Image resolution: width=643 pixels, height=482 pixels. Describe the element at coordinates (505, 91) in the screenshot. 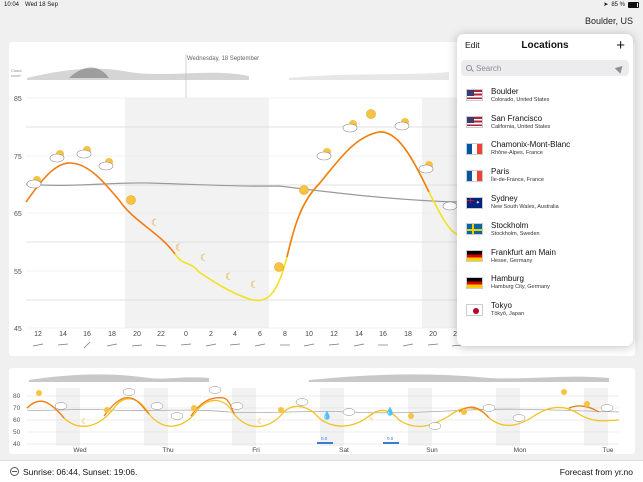

I see `location-name: Boulder` at that location.